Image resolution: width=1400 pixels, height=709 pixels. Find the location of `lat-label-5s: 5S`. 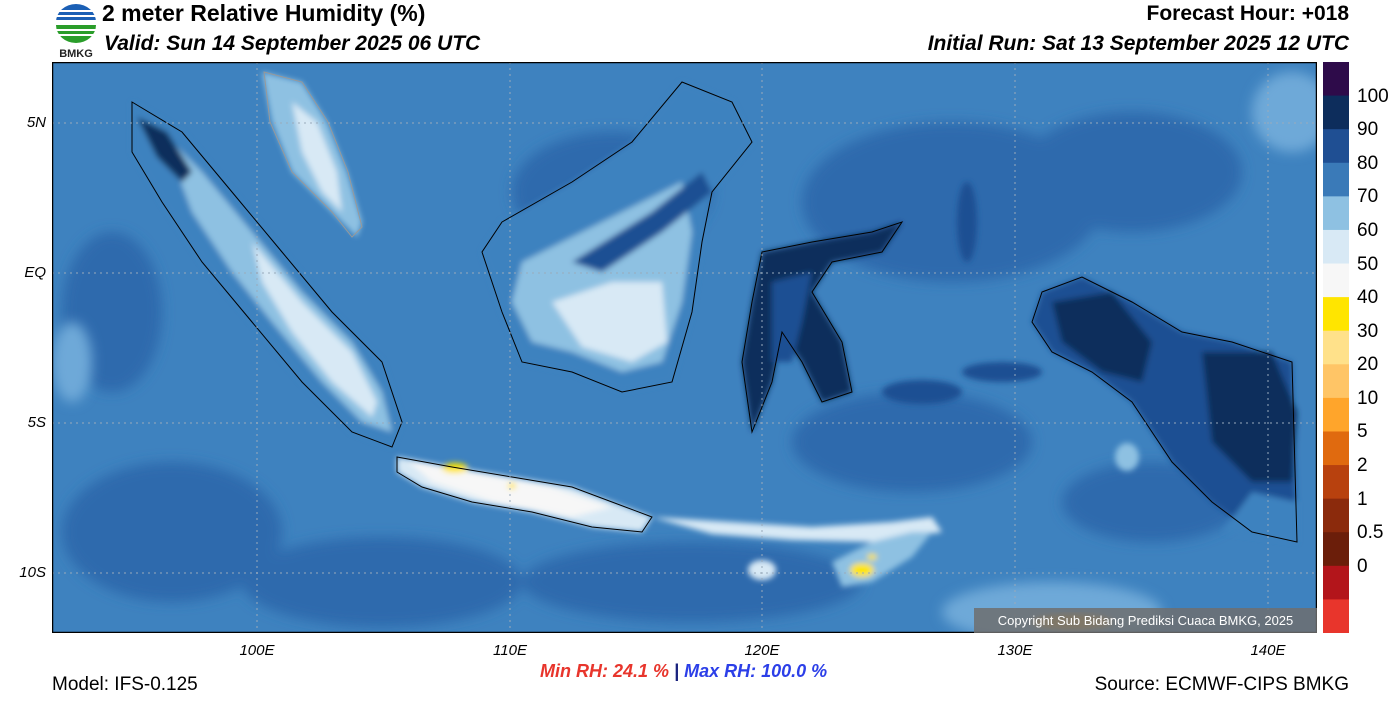

lat-label-5s: 5S is located at coordinates (36, 422).